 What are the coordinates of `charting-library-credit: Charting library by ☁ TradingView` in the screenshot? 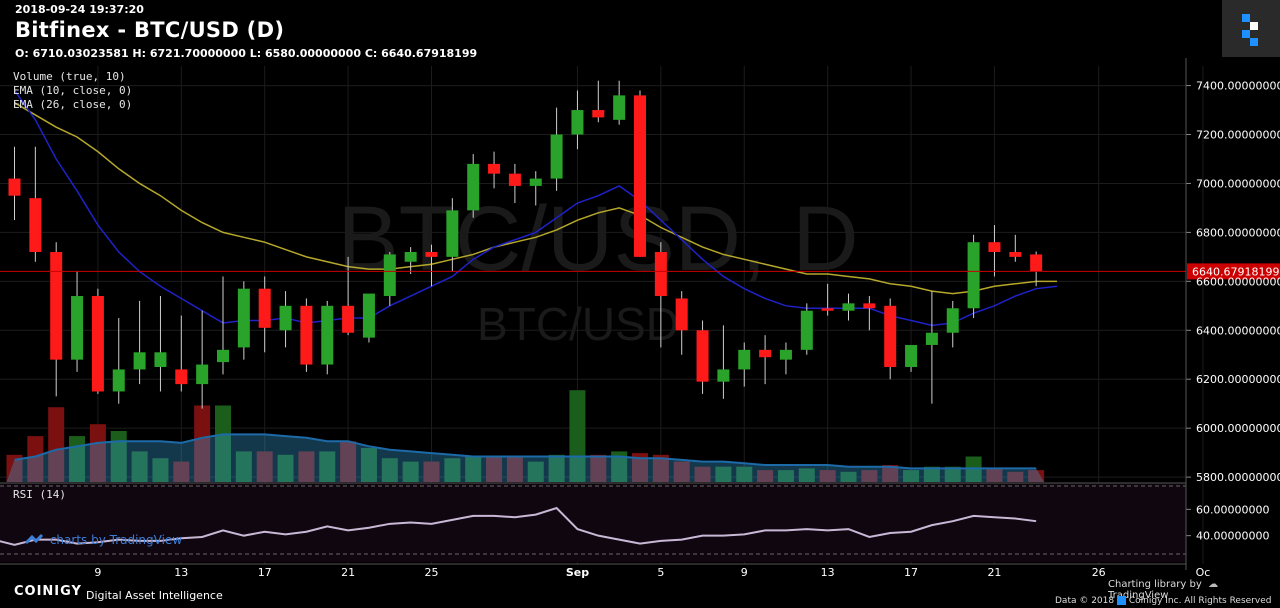 It's located at (1194, 590).